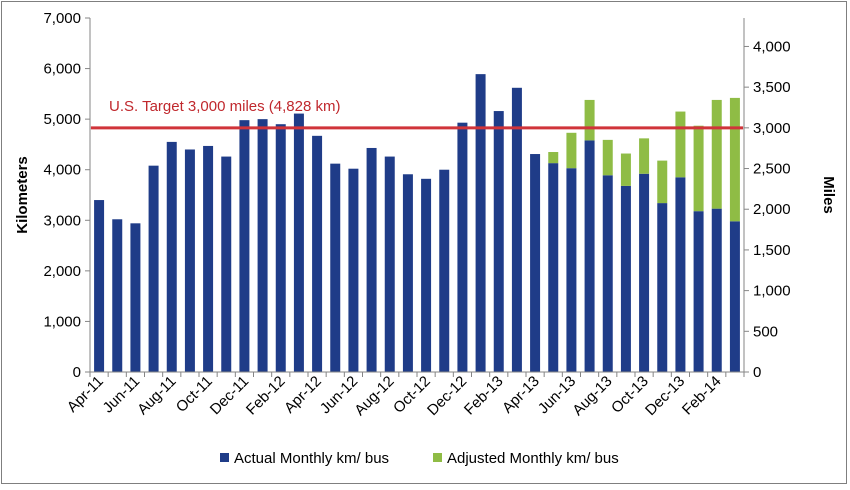 This screenshot has width=850, height=490. I want to click on y-right-tick-label: 500, so click(765, 331).